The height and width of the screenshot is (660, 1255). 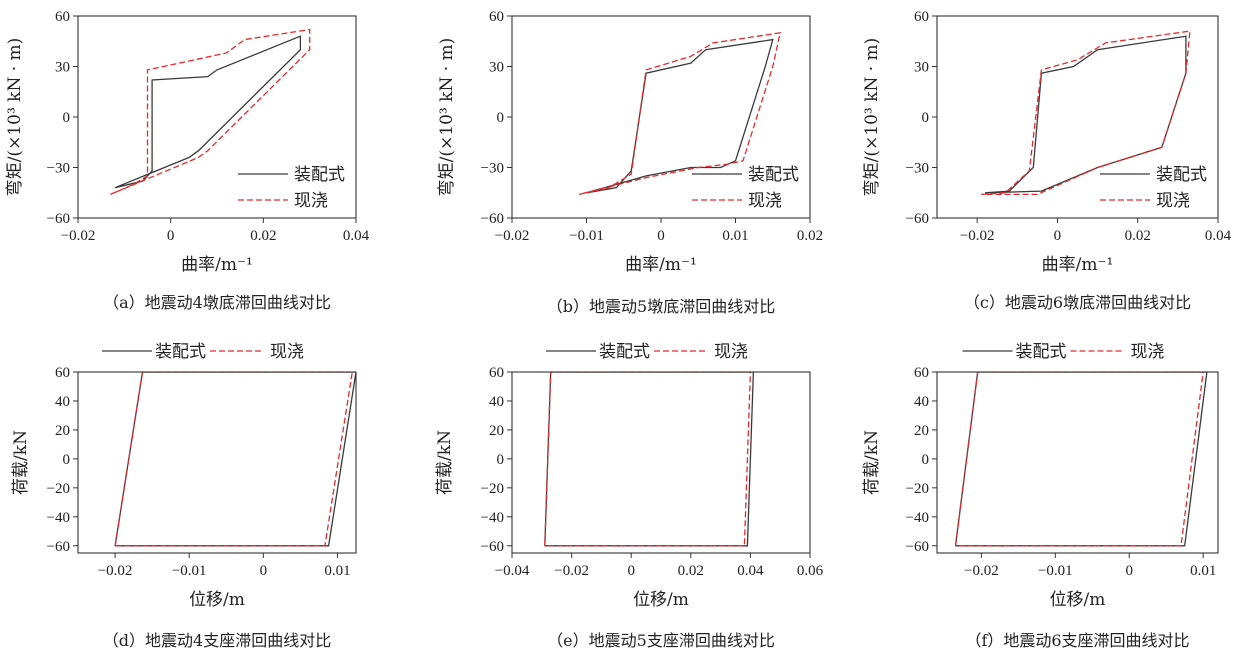 What do you see at coordinates (217, 640) in the screenshot?
I see `chart-caption: （d）地震动4支座滞回曲线对比` at bounding box center [217, 640].